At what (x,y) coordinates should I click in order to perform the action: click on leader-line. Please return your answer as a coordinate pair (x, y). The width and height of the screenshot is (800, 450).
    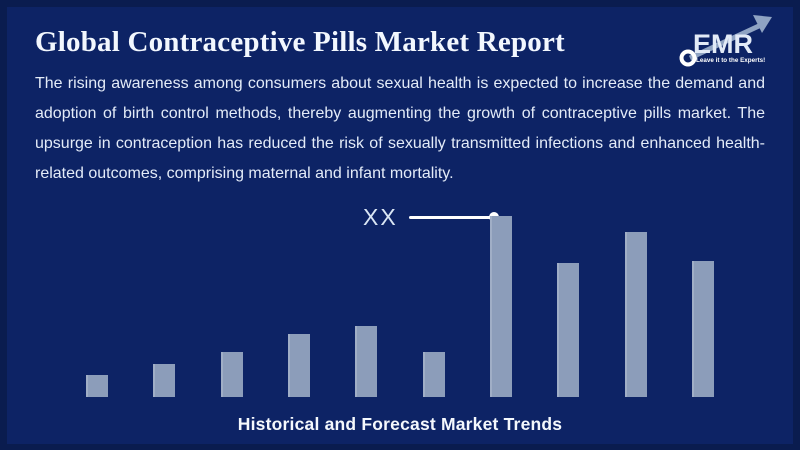
    Looking at the image, I should click on (451, 217).